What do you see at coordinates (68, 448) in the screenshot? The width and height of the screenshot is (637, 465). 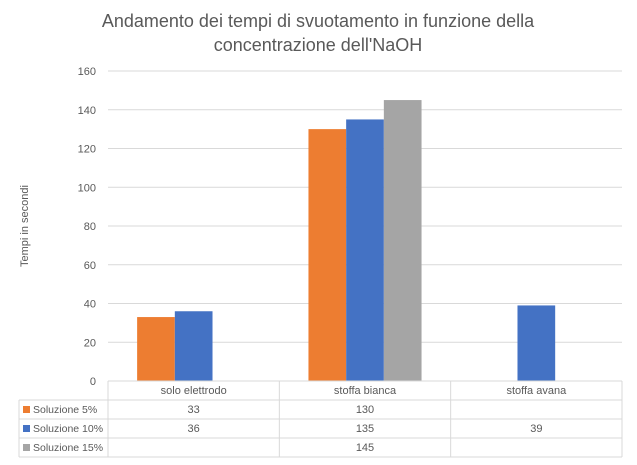 I see `legend-label: Soluzione 15%` at bounding box center [68, 448].